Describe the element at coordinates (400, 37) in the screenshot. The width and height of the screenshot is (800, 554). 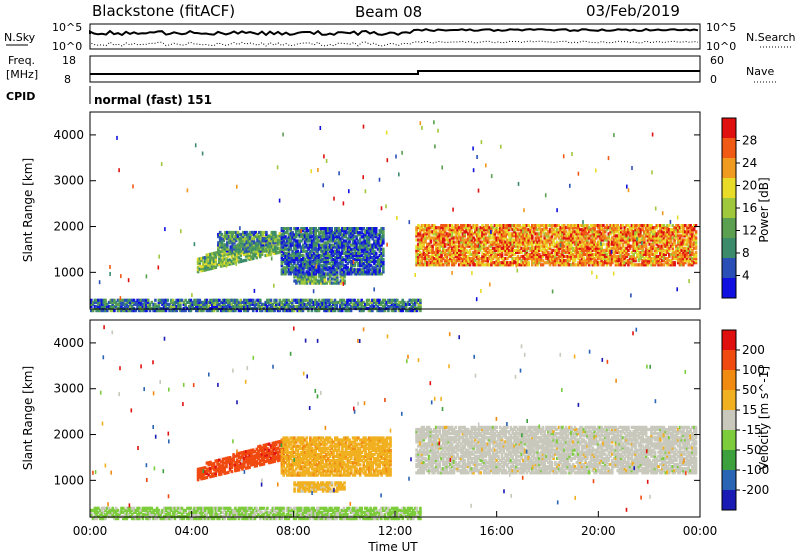
I see `noise-panel: N.Sky 10^5 10^0 10^5 10^0 N.Search` at that location.